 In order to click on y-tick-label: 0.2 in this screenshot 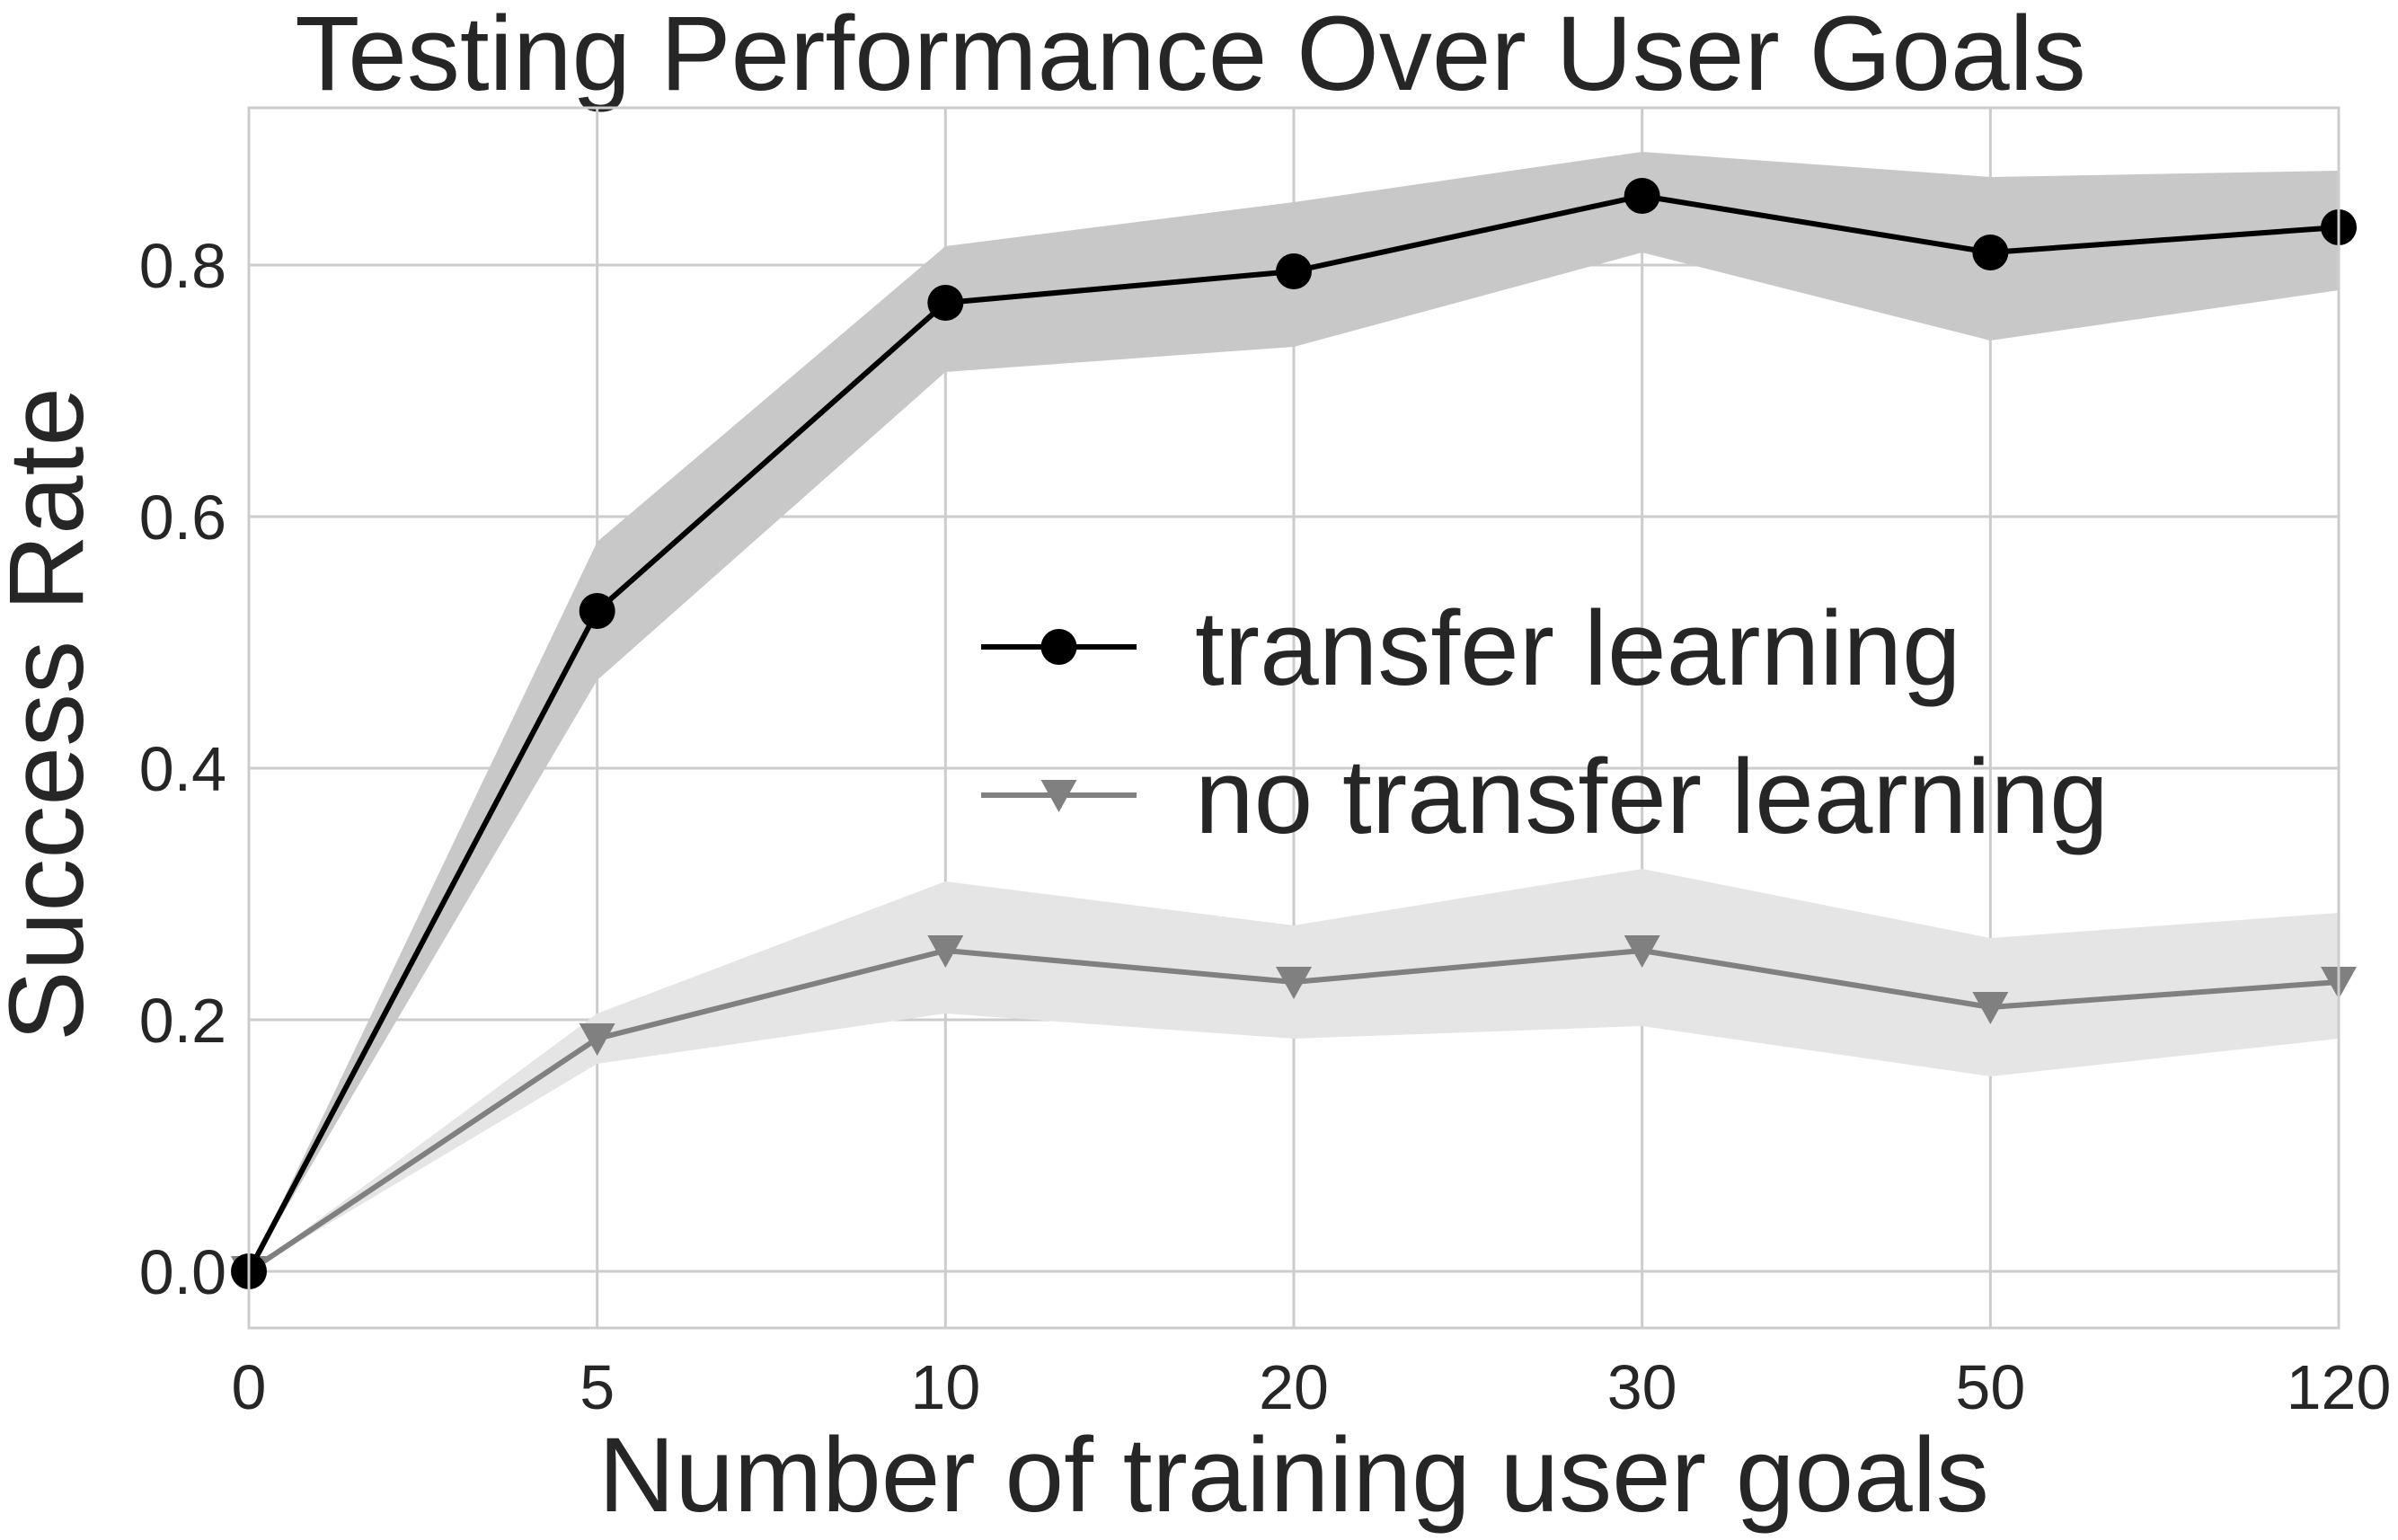, I will do `click(182, 1021)`.